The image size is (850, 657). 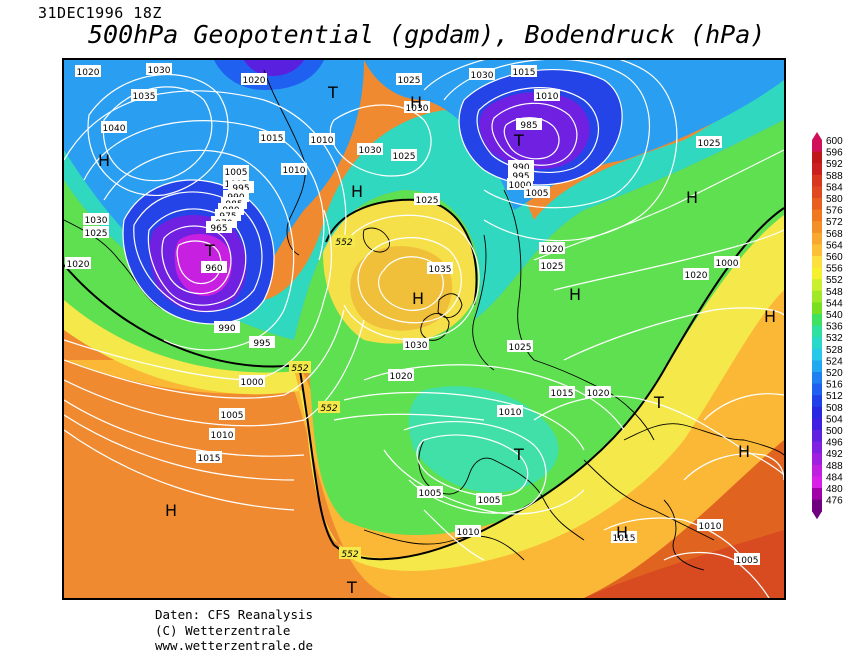 I want to click on legend-value: 496, so click(x=834, y=443).